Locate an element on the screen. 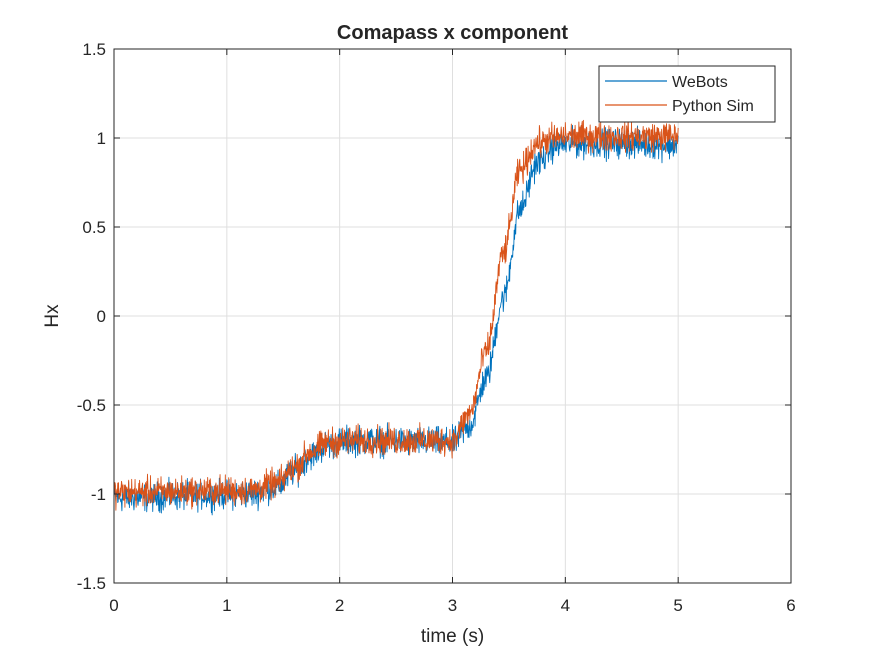 Image resolution: width=875 pixels, height=656 pixels. x-axis-label: time (s) is located at coordinates (452, 636).